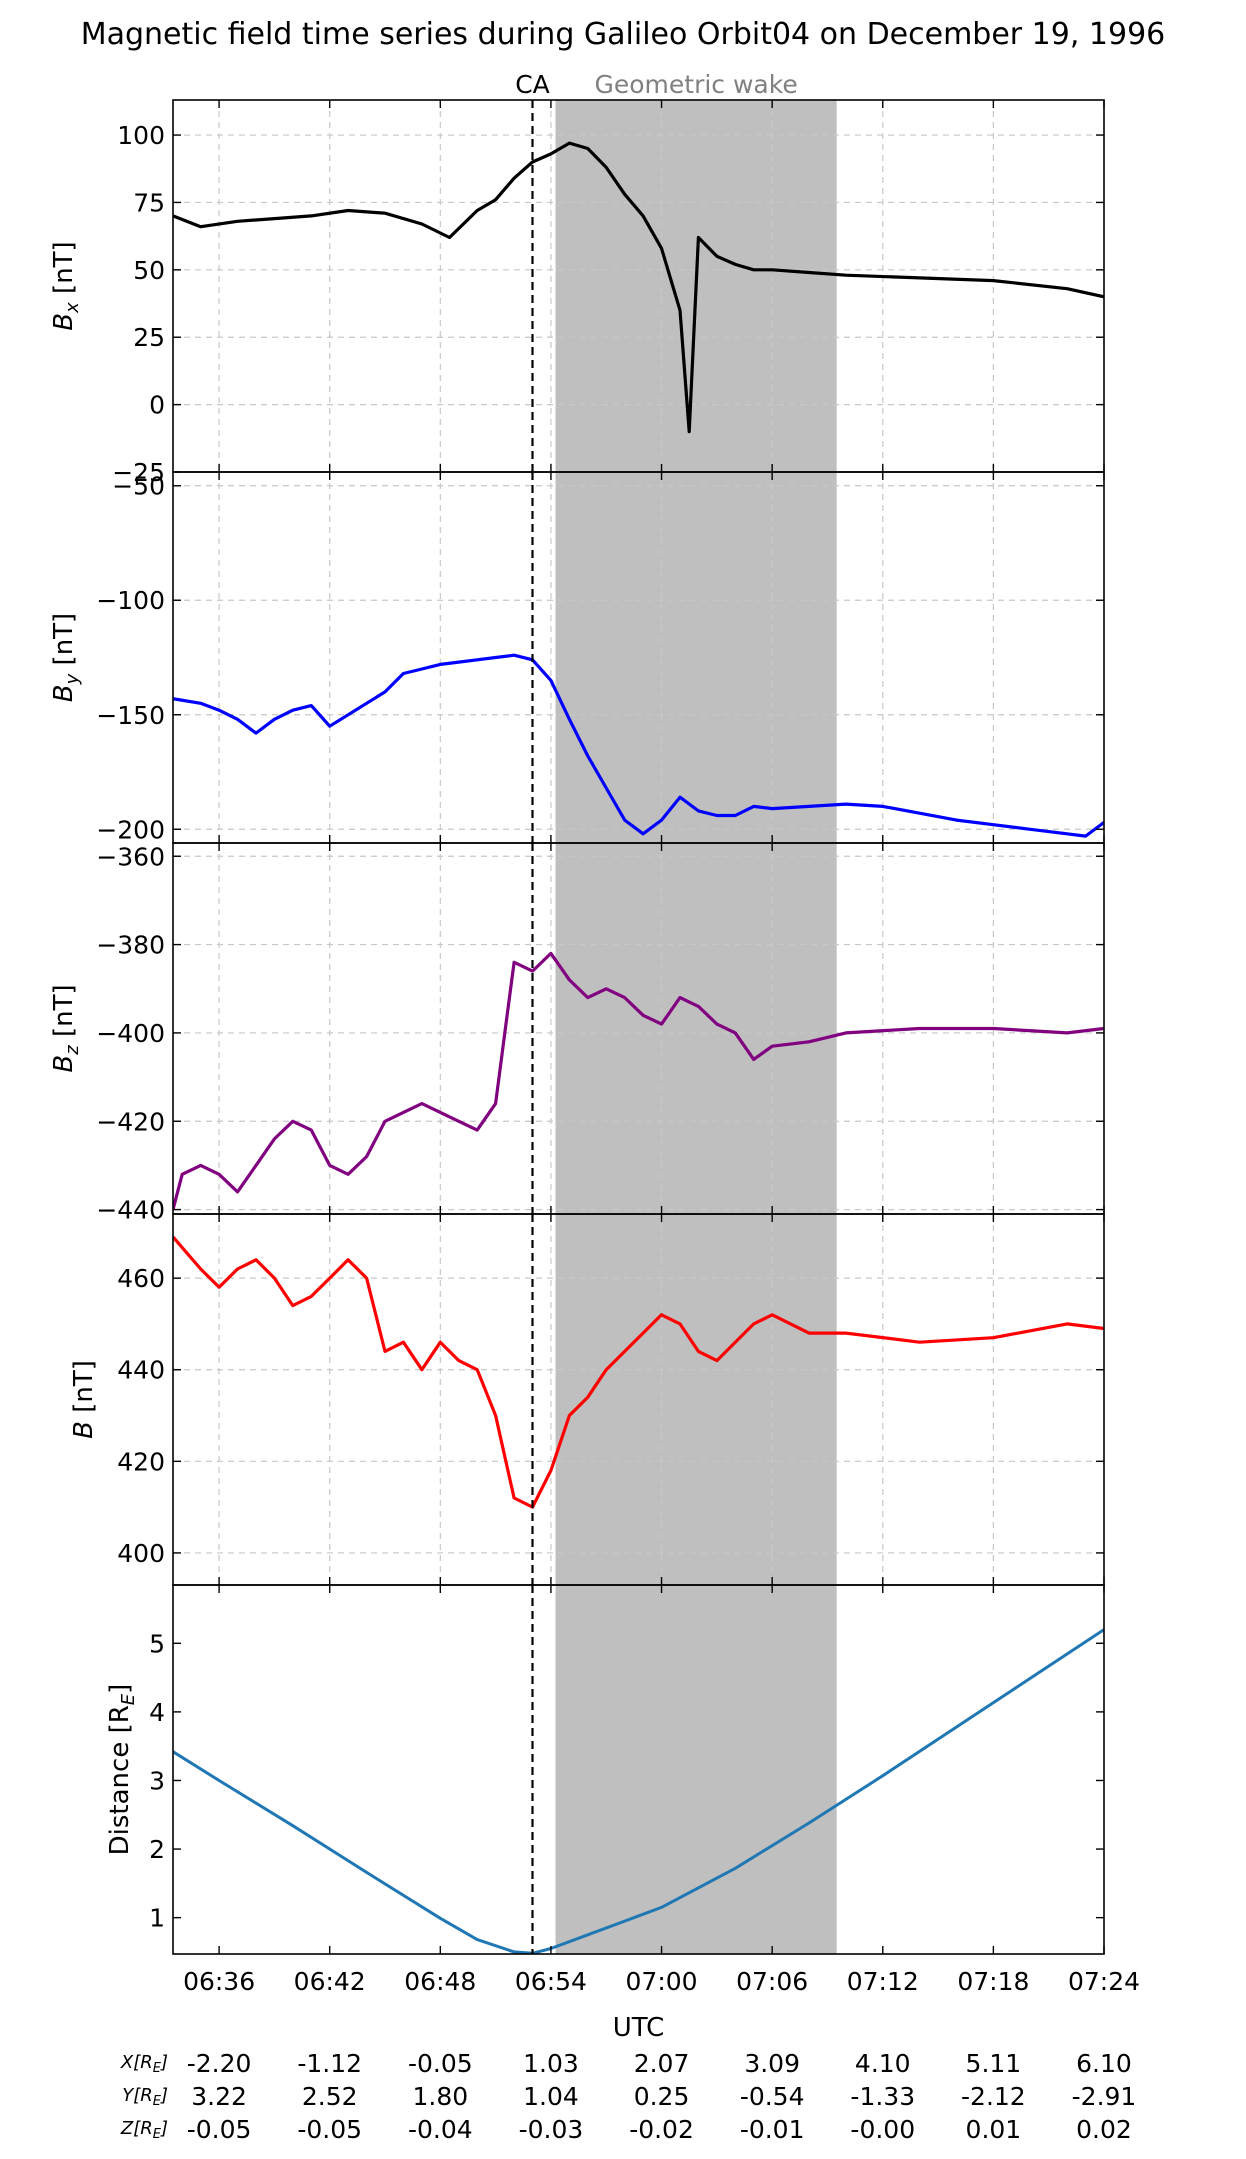 The image size is (1246, 2159). I want to click on x-tick-label: 06:54, so click(551, 1981).